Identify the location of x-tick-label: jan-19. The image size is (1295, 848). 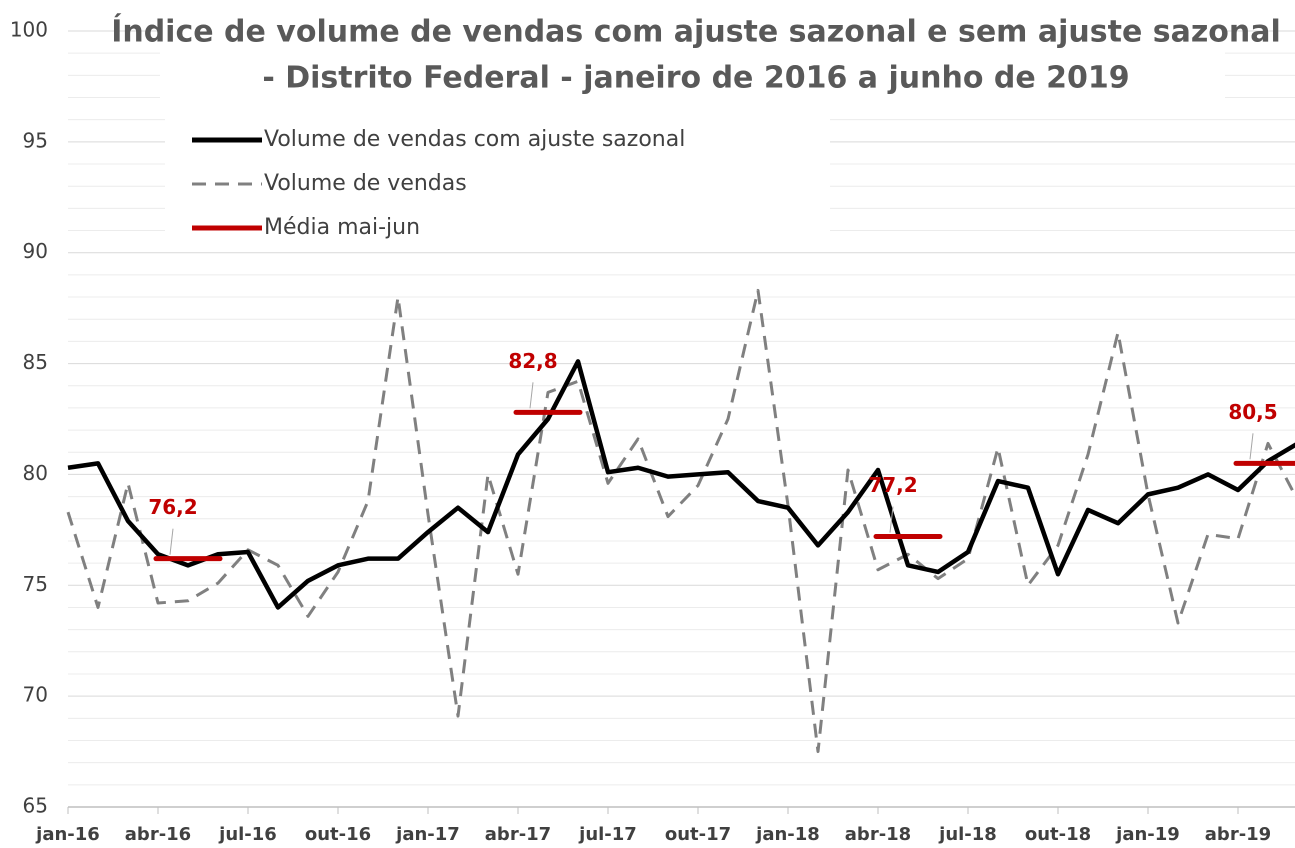
(1147, 834).